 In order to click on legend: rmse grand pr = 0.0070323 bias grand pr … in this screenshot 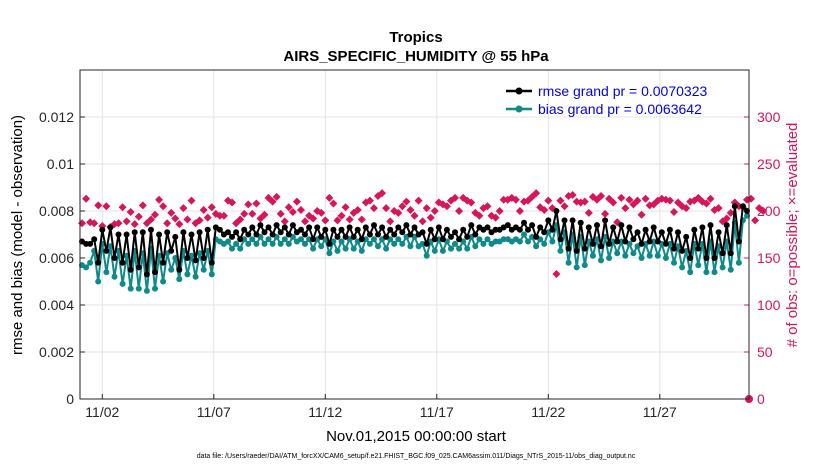, I will do `click(606, 100)`.